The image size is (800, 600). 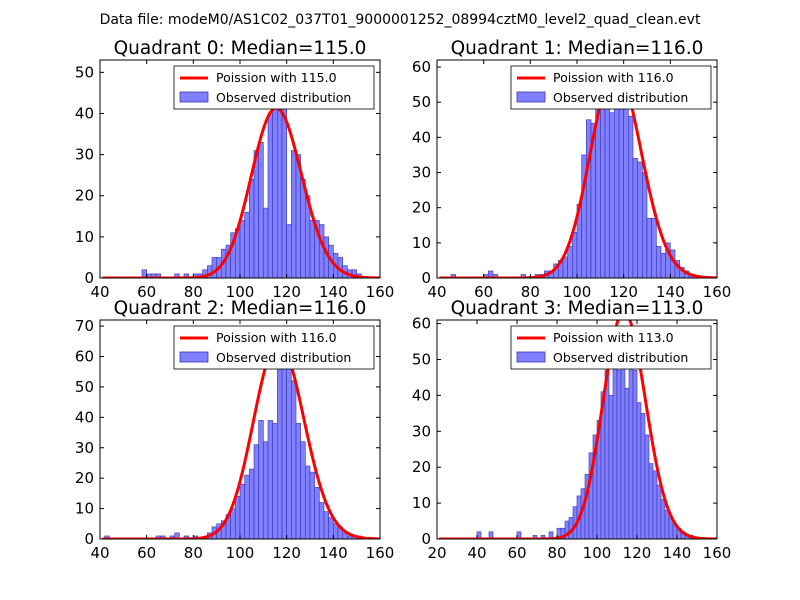 What do you see at coordinates (611, 347) in the screenshot?
I see `legend: Poission with 113.0 Observed distribution` at bounding box center [611, 347].